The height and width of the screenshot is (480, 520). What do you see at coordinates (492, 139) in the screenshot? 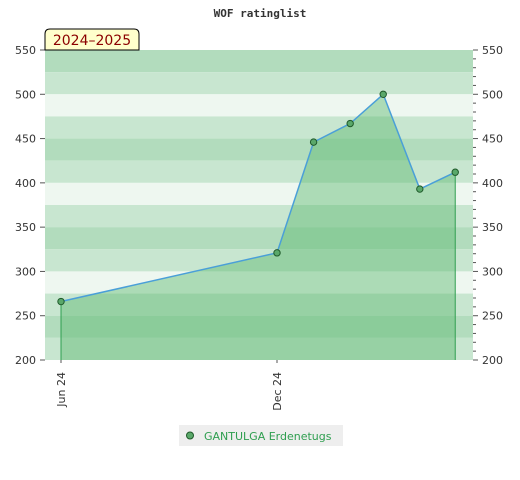
I see `right-tick-label: 450` at bounding box center [492, 139].